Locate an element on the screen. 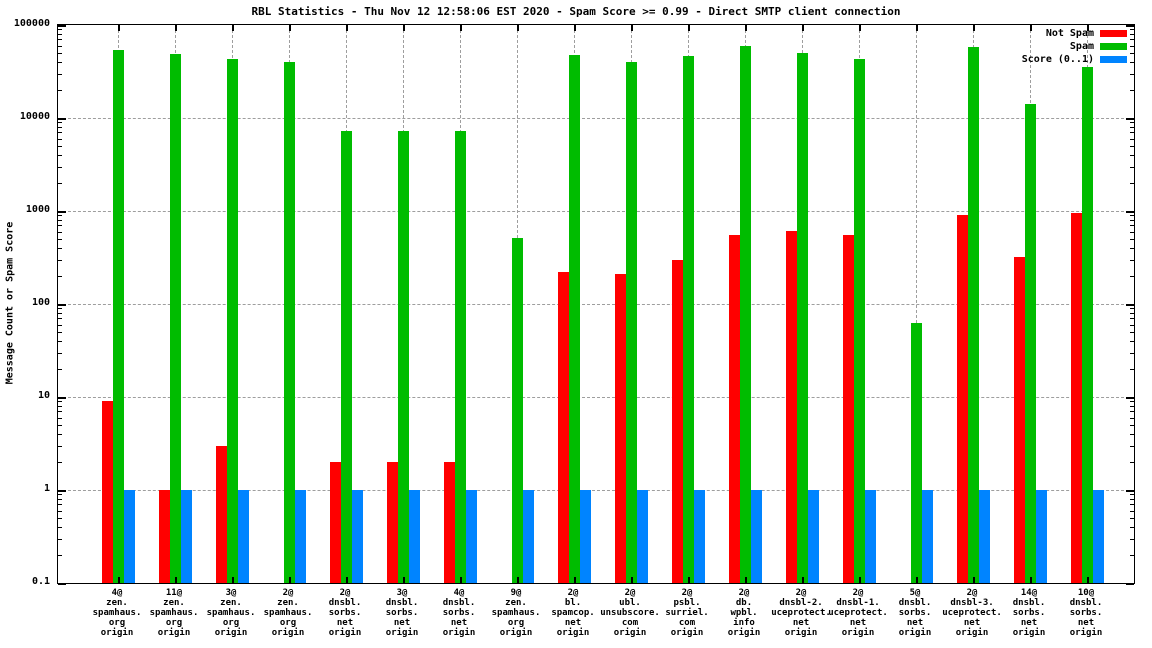 The height and width of the screenshot is (648, 1152). vertical-gridline is located at coordinates (916, 304).